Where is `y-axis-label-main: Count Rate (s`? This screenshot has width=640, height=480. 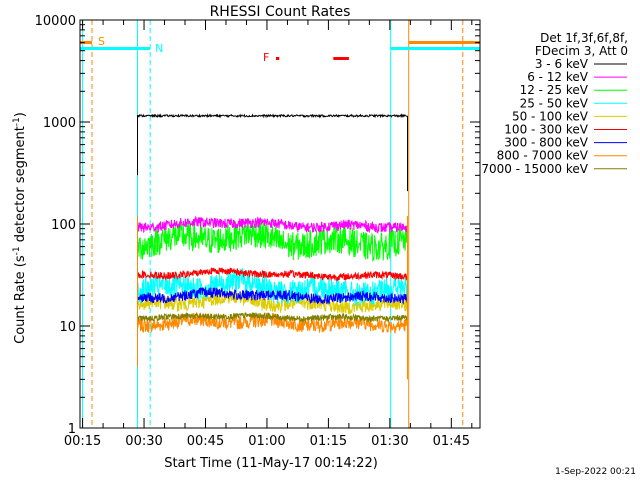 y-axis-label-main: Count Rate (s is located at coordinates (20, 299).